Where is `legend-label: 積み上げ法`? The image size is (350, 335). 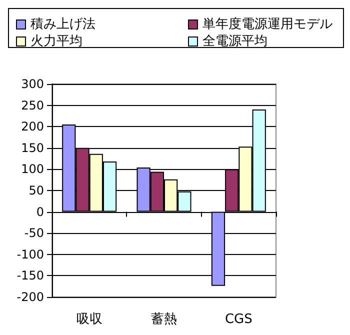 legend-label: 積み上げ法 is located at coordinates (63, 24).